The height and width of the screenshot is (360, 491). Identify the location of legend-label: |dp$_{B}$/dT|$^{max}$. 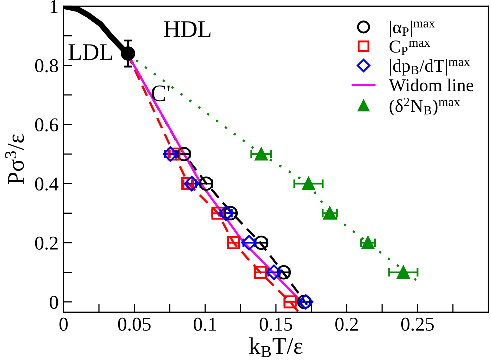
(430, 67).